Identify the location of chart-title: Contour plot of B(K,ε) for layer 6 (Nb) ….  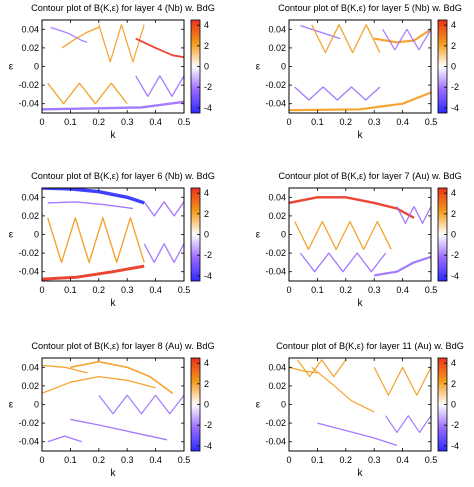
(123, 176).